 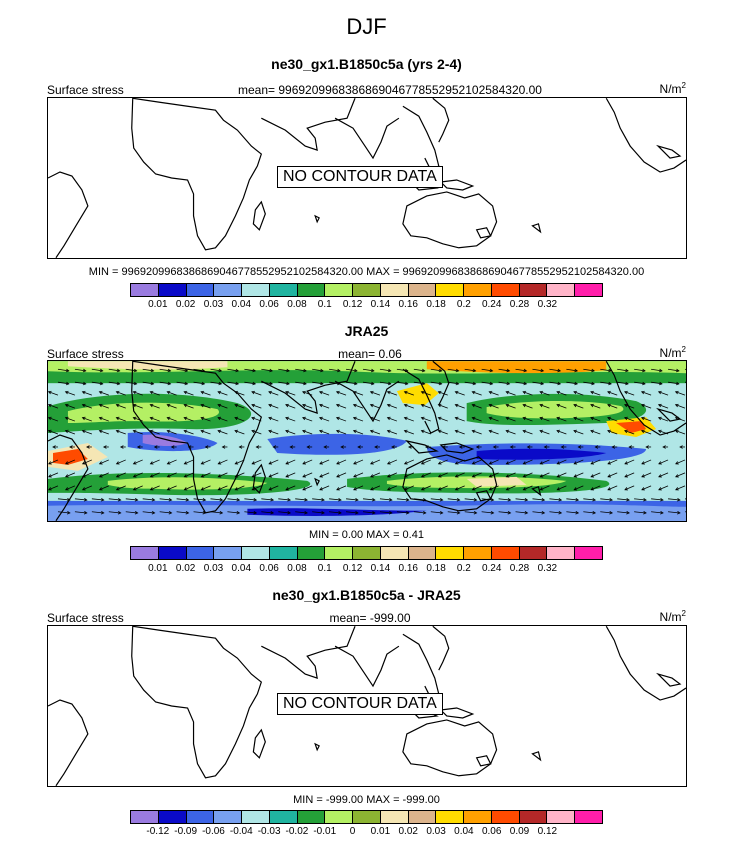 I want to click on colorbar-label: 0.28, so click(x=519, y=568).